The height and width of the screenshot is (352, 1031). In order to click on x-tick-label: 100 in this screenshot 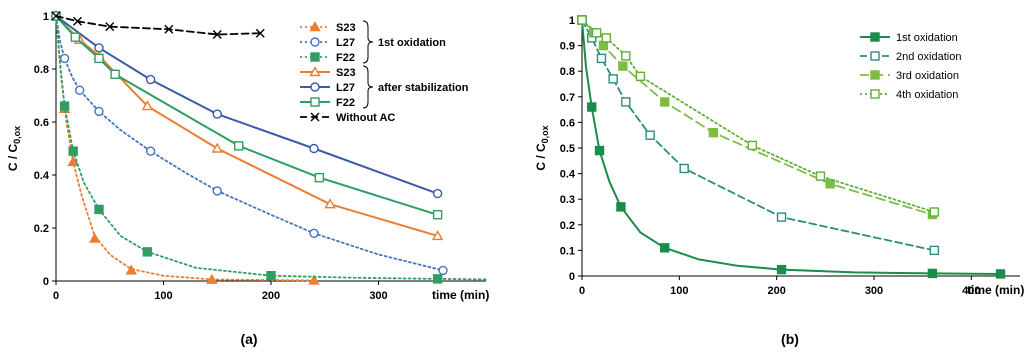, I will do `click(679, 291)`.